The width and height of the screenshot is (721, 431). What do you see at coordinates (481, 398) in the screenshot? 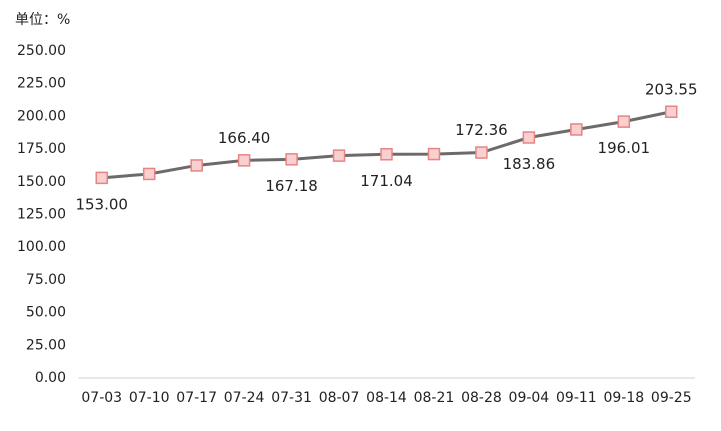
I see `x-tick-label: 08-28` at bounding box center [481, 398].